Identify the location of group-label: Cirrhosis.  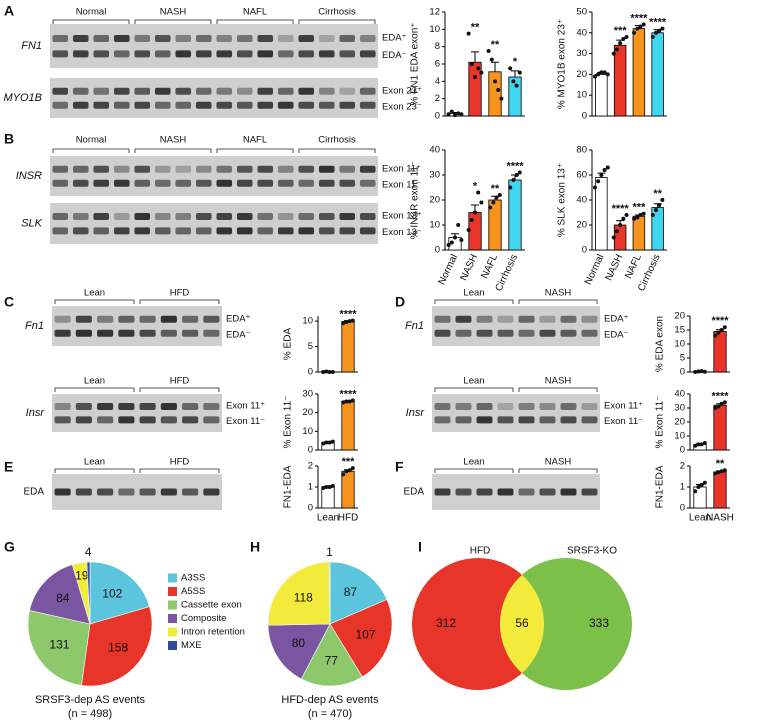
(337, 140).